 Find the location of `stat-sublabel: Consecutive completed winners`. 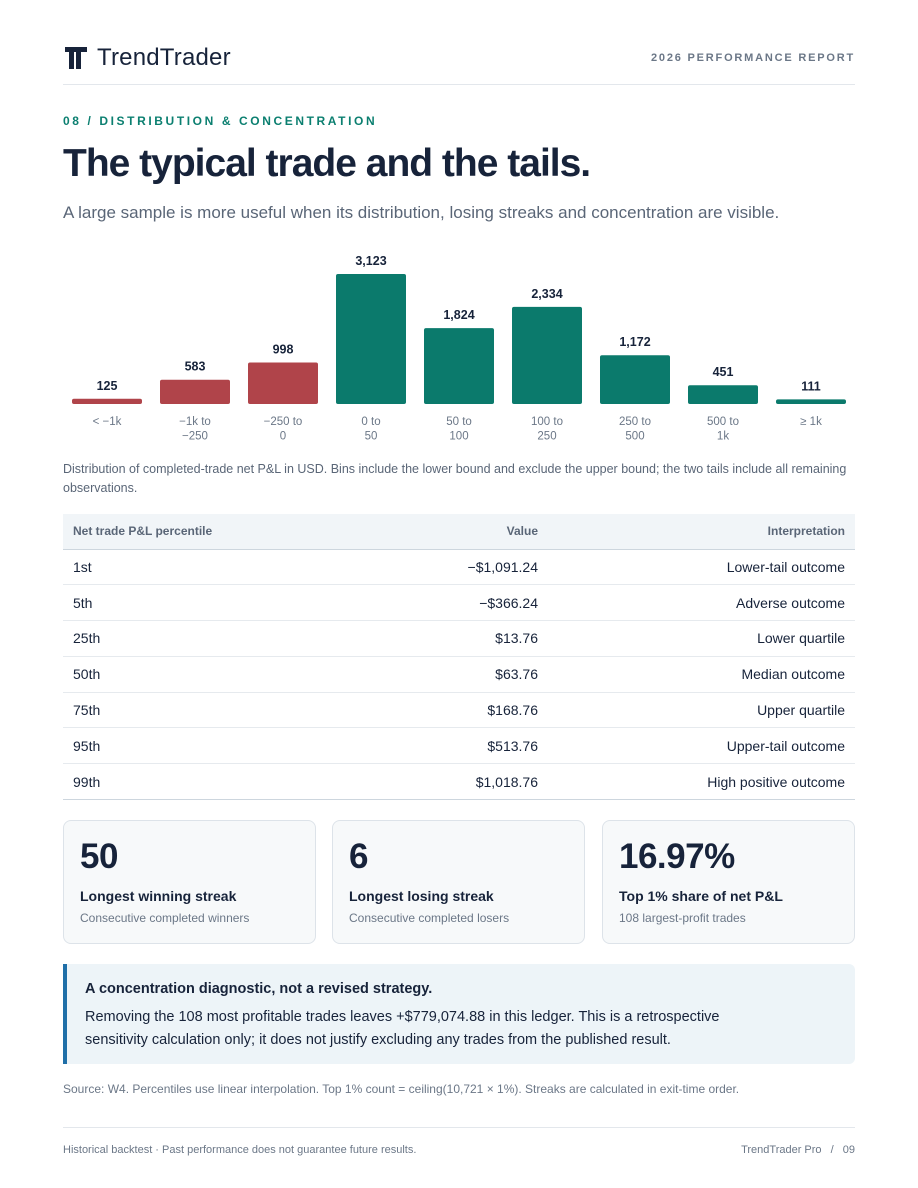

stat-sublabel: Consecutive completed winners is located at coordinates (165, 918).